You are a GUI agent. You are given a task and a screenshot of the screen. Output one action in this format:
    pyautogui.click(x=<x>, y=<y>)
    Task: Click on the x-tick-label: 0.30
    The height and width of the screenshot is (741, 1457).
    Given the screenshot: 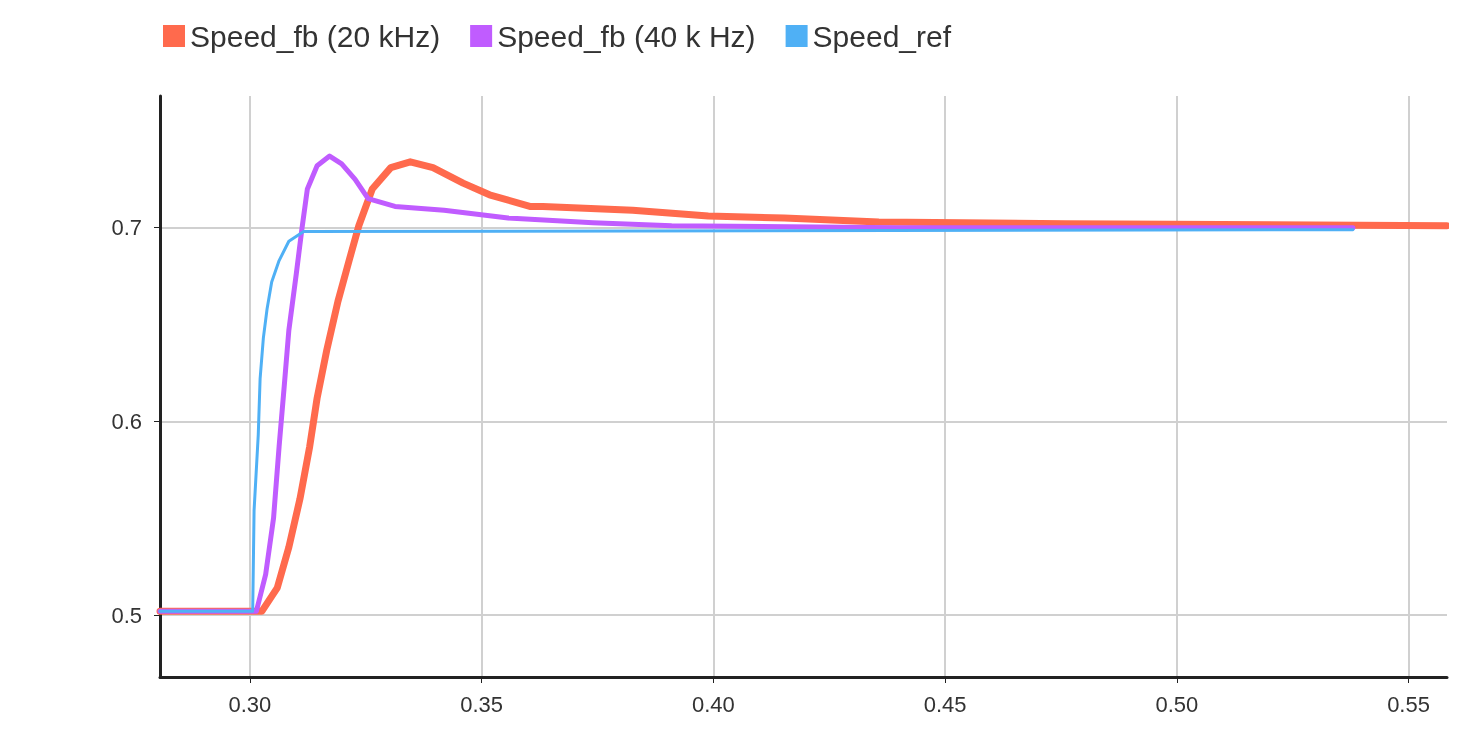 What is the action you would take?
    pyautogui.click(x=250, y=704)
    